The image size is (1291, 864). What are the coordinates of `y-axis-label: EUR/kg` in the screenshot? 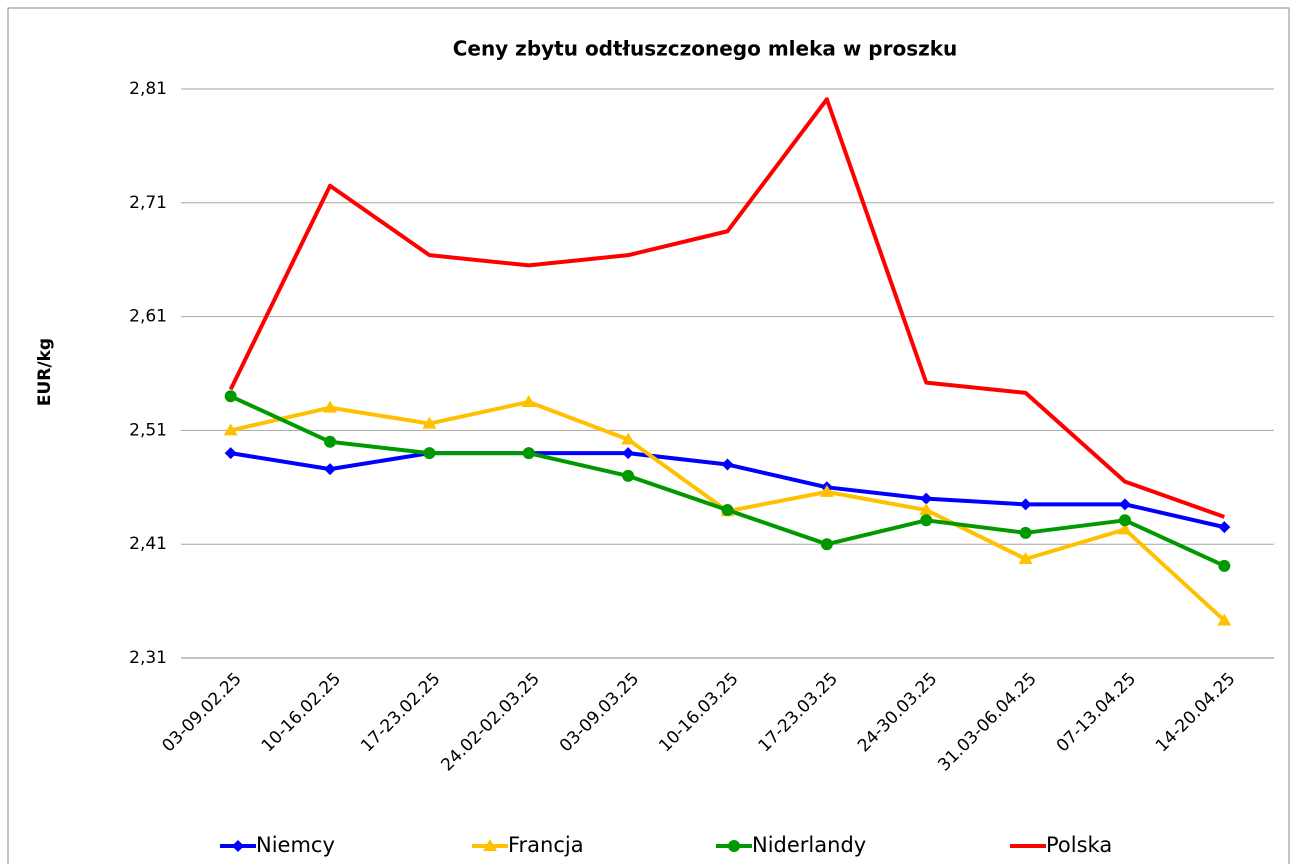 It's located at (45, 372).